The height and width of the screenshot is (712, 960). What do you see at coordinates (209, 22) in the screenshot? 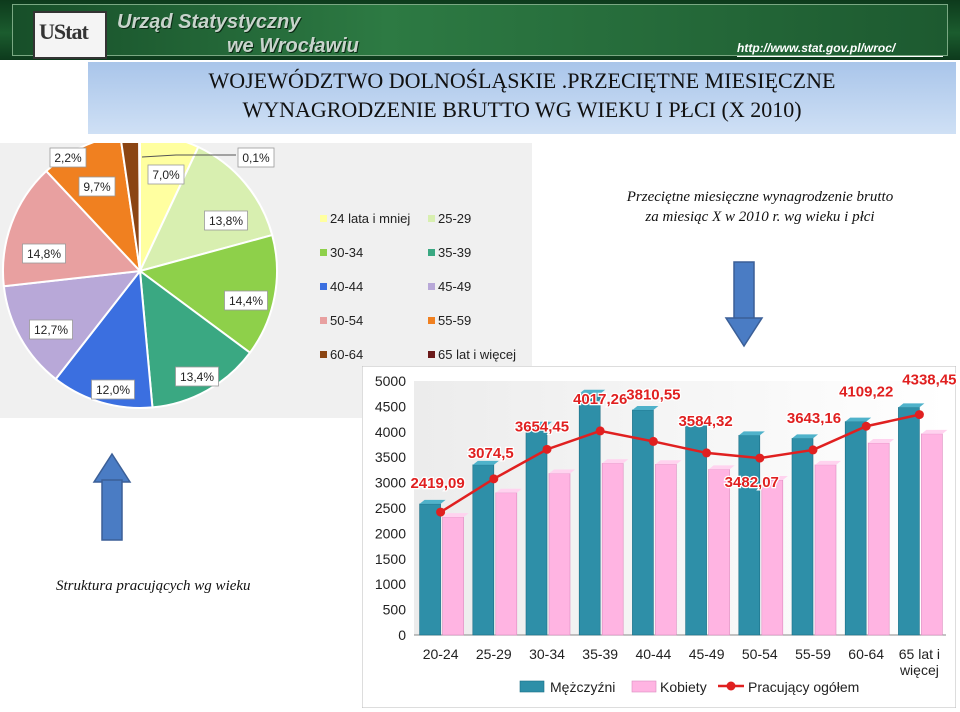
I see `office-name-line1: Urząd Statystyczny` at bounding box center [209, 22].